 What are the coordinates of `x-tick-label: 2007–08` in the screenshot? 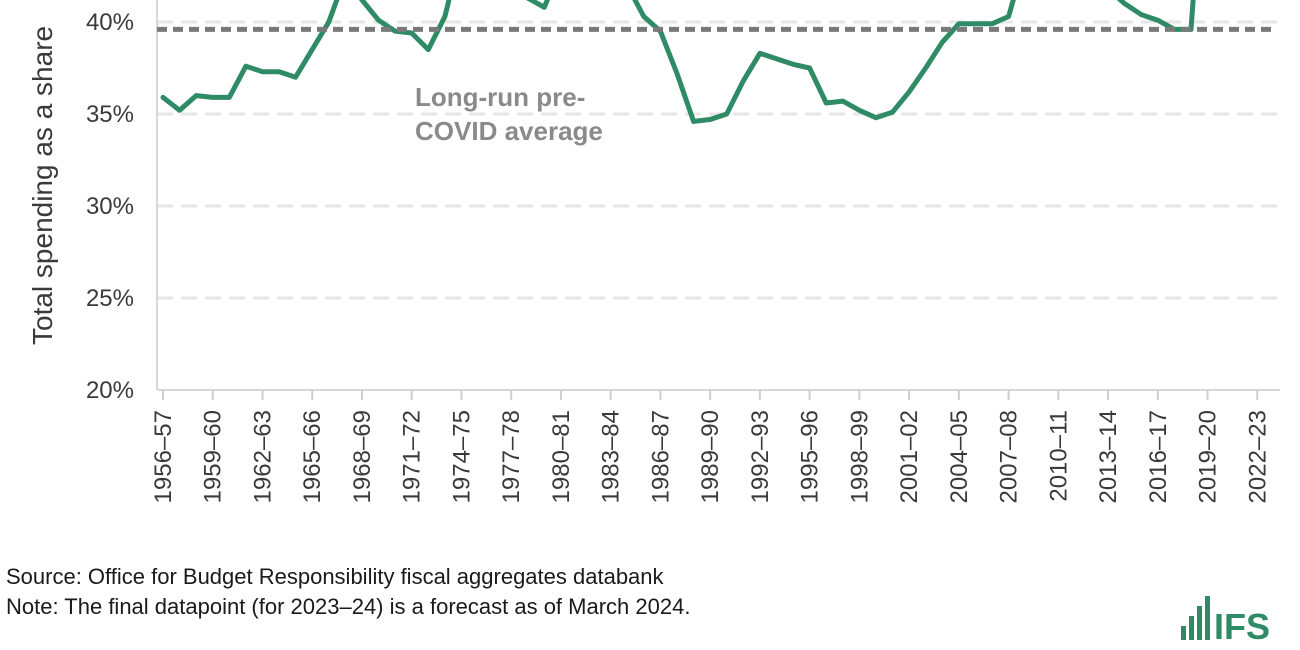 It's located at (1009, 456).